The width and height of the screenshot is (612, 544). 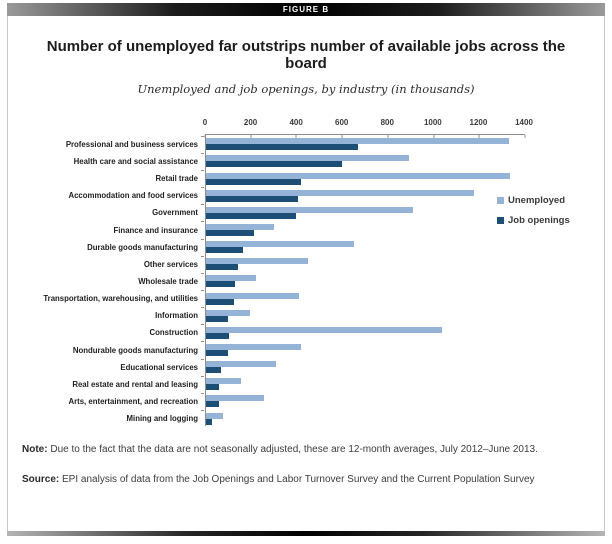 What do you see at coordinates (432, 122) in the screenshot?
I see `x-axis-tick-label: 1000` at bounding box center [432, 122].